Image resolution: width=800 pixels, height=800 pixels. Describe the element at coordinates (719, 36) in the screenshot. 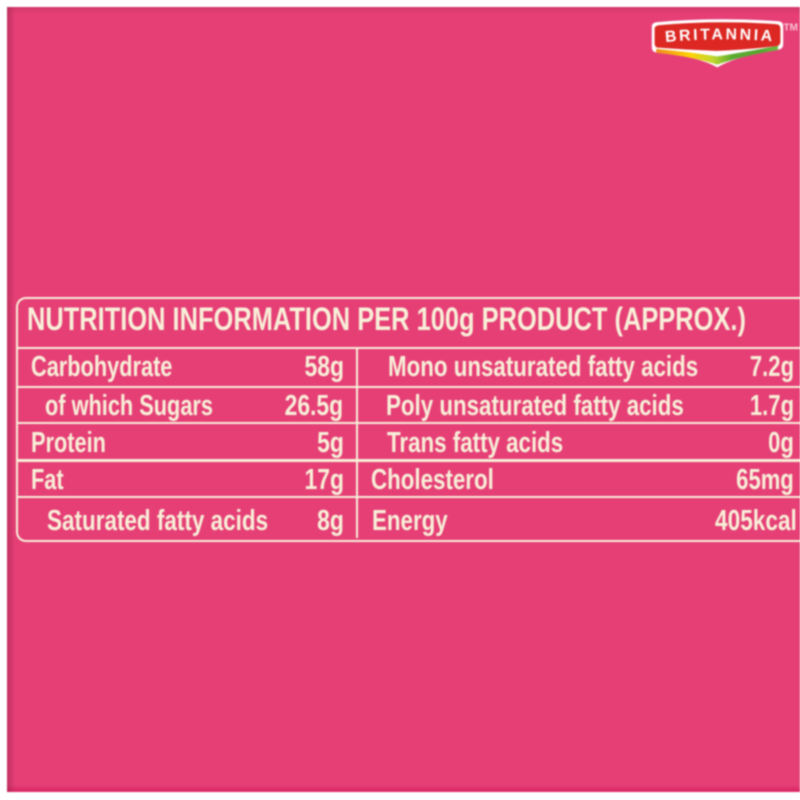

I see `svg-text: BRITANNIA` at that location.